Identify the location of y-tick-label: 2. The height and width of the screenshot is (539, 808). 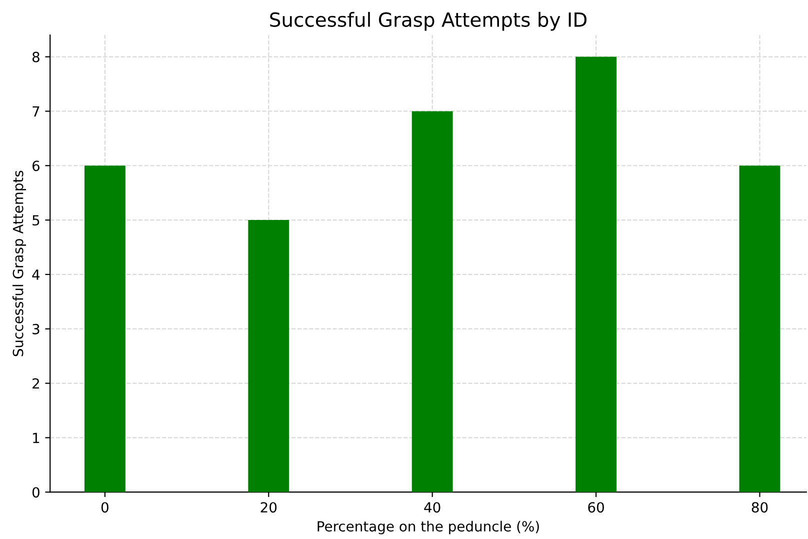
(35, 383).